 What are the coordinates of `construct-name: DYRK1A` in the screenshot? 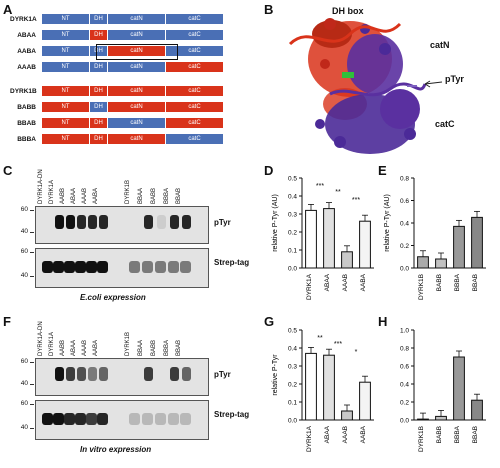 It's located at (23, 19).